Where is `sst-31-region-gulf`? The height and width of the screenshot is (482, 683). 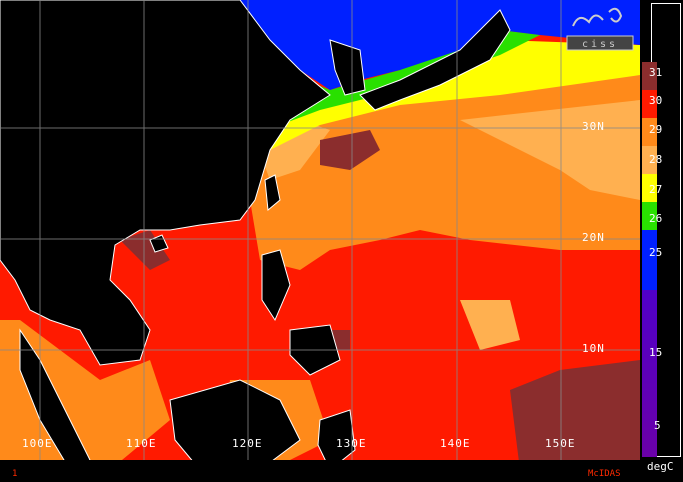 sst-31-region-gulf is located at coordinates (145, 250).